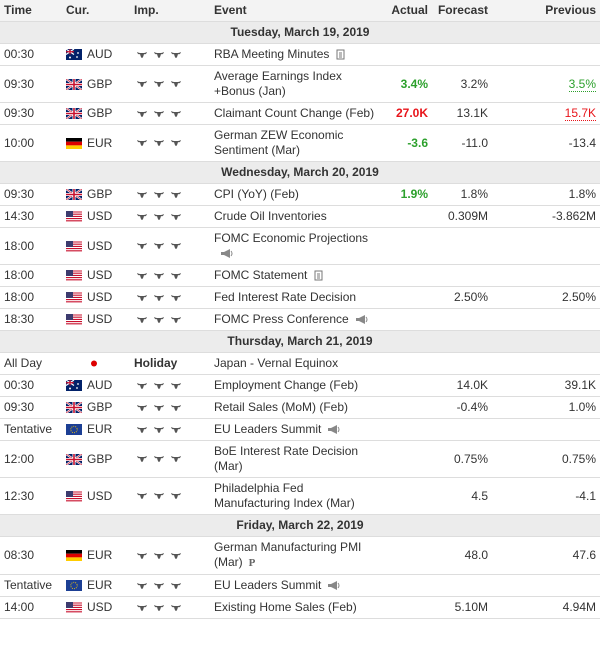 The height and width of the screenshot is (657, 600). I want to click on previous: 1.8%, so click(582, 194).